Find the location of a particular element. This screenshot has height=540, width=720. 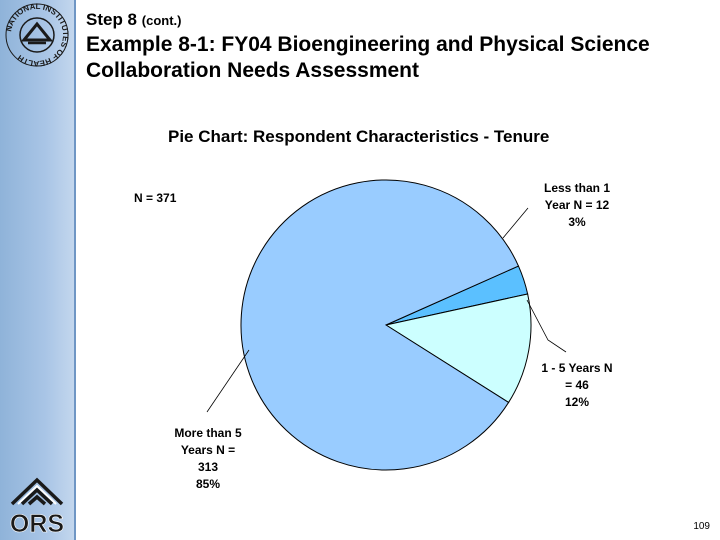

step-suffix: (cont.) is located at coordinates (161, 20).